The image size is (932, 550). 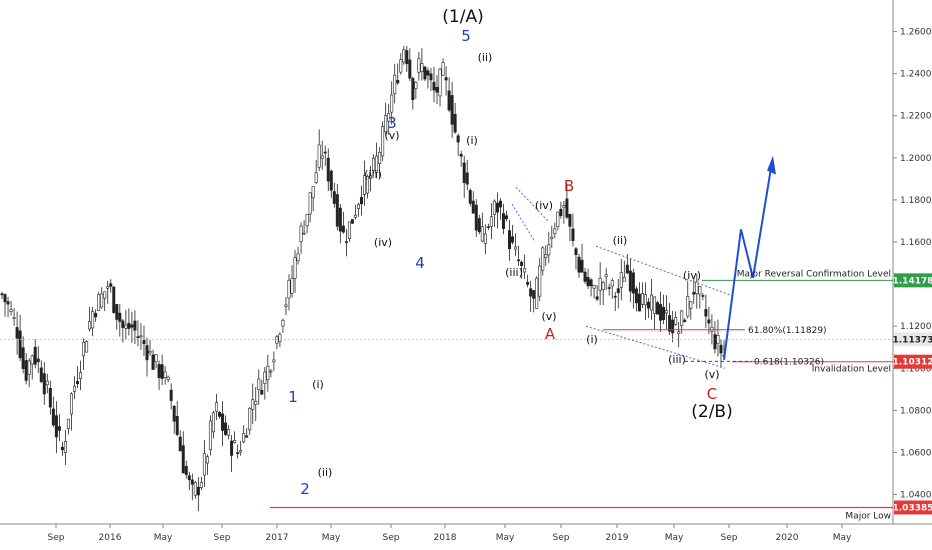 What do you see at coordinates (163, 538) in the screenshot?
I see `x-tick-label: May` at bounding box center [163, 538].